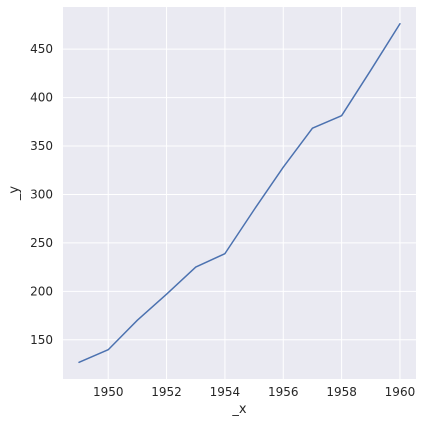 This screenshot has width=425, height=430. I want to click on x-tick-label: 1956, so click(283, 392).